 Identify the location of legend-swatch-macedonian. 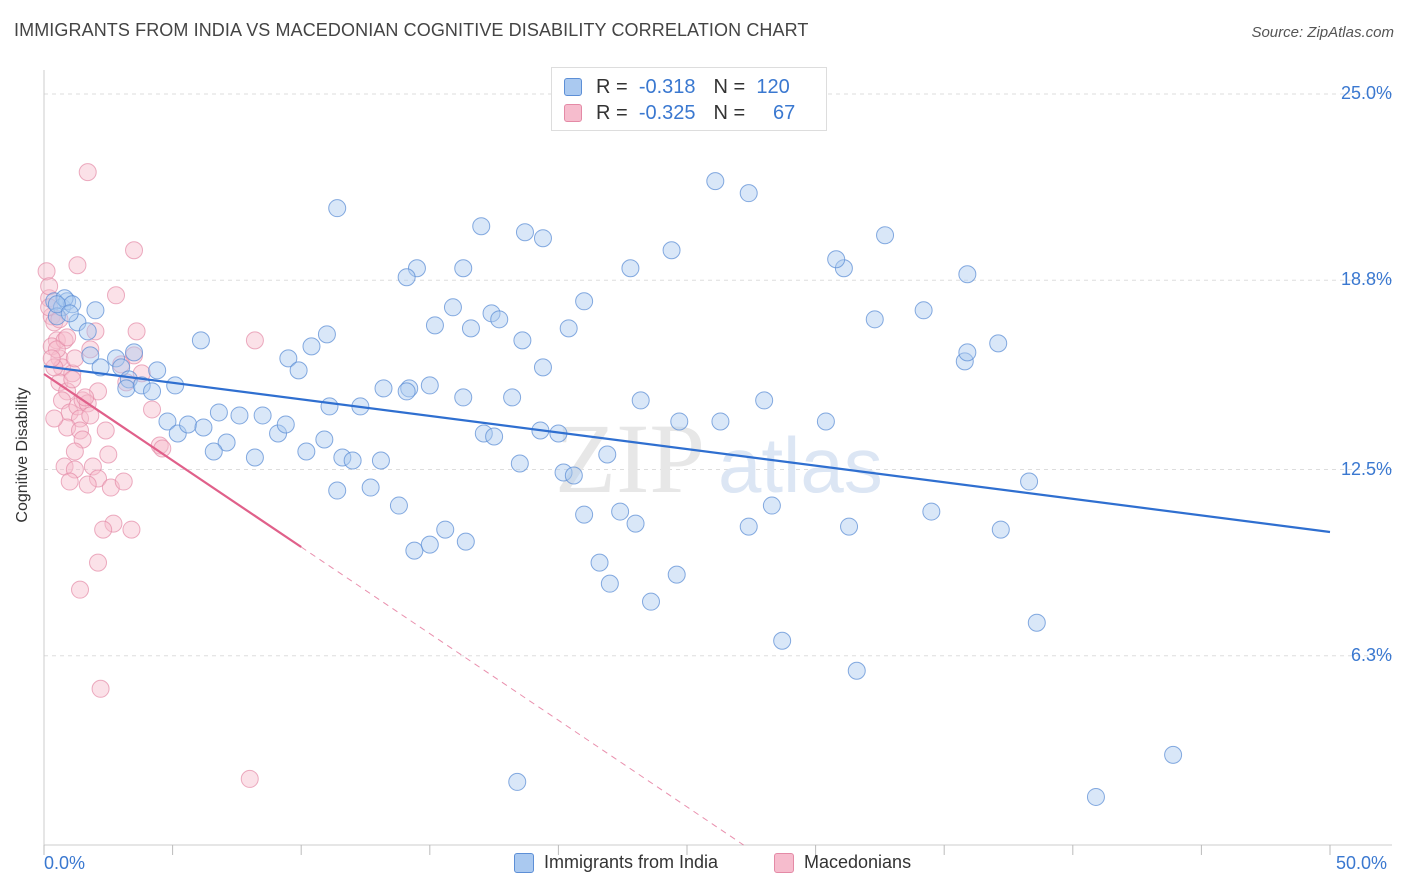
(784, 862).